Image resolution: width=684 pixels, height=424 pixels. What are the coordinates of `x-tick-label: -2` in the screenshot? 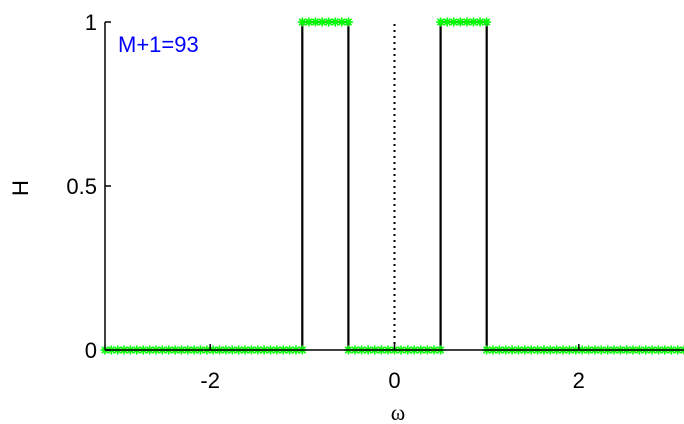 It's located at (210, 380).